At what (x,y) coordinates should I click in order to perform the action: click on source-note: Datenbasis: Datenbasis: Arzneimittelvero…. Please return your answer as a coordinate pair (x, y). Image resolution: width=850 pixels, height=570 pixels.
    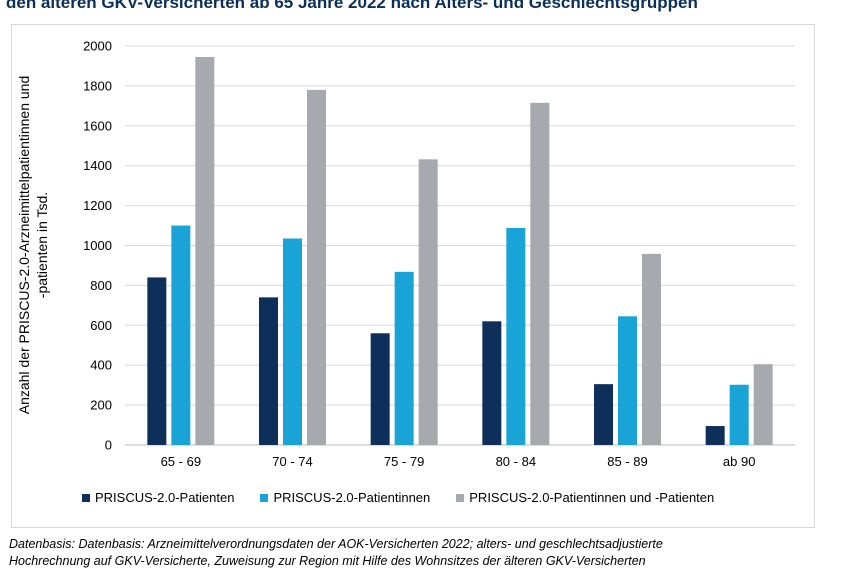
    Looking at the image, I should click on (427, 553).